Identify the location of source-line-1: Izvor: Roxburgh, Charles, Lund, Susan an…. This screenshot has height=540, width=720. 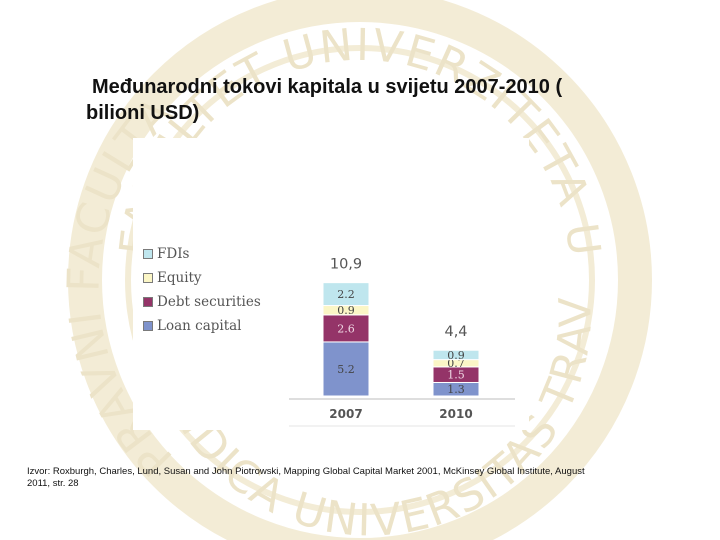
(306, 471).